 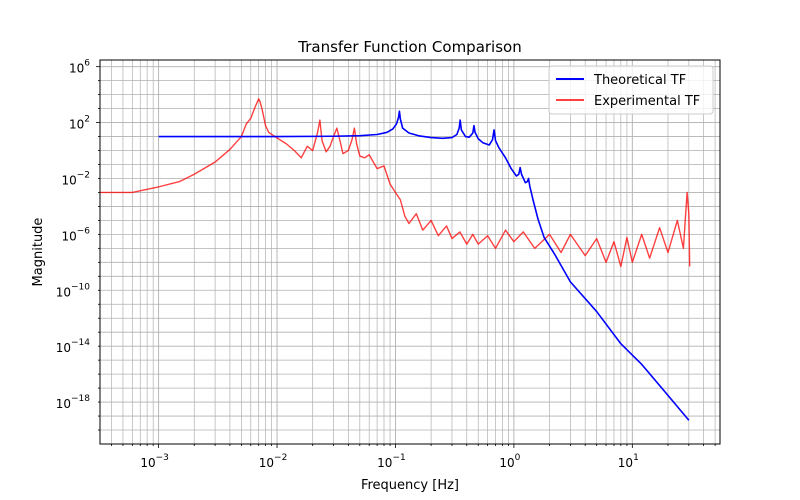 What do you see at coordinates (75, 178) in the screenshot?
I see `y-tick-label: 10⁻²` at bounding box center [75, 178].